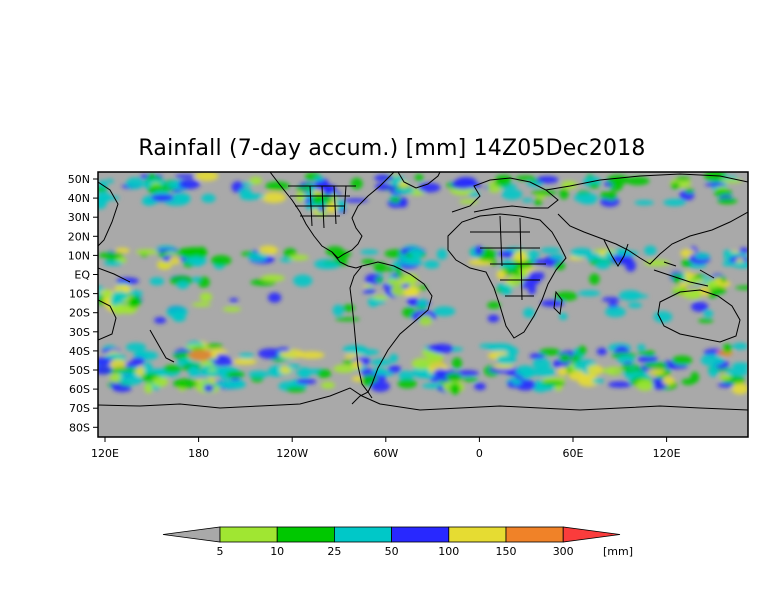 The width and height of the screenshot is (784, 612). Describe the element at coordinates (362, 398) in the screenshot. I see `antarctic-peninsula` at that location.